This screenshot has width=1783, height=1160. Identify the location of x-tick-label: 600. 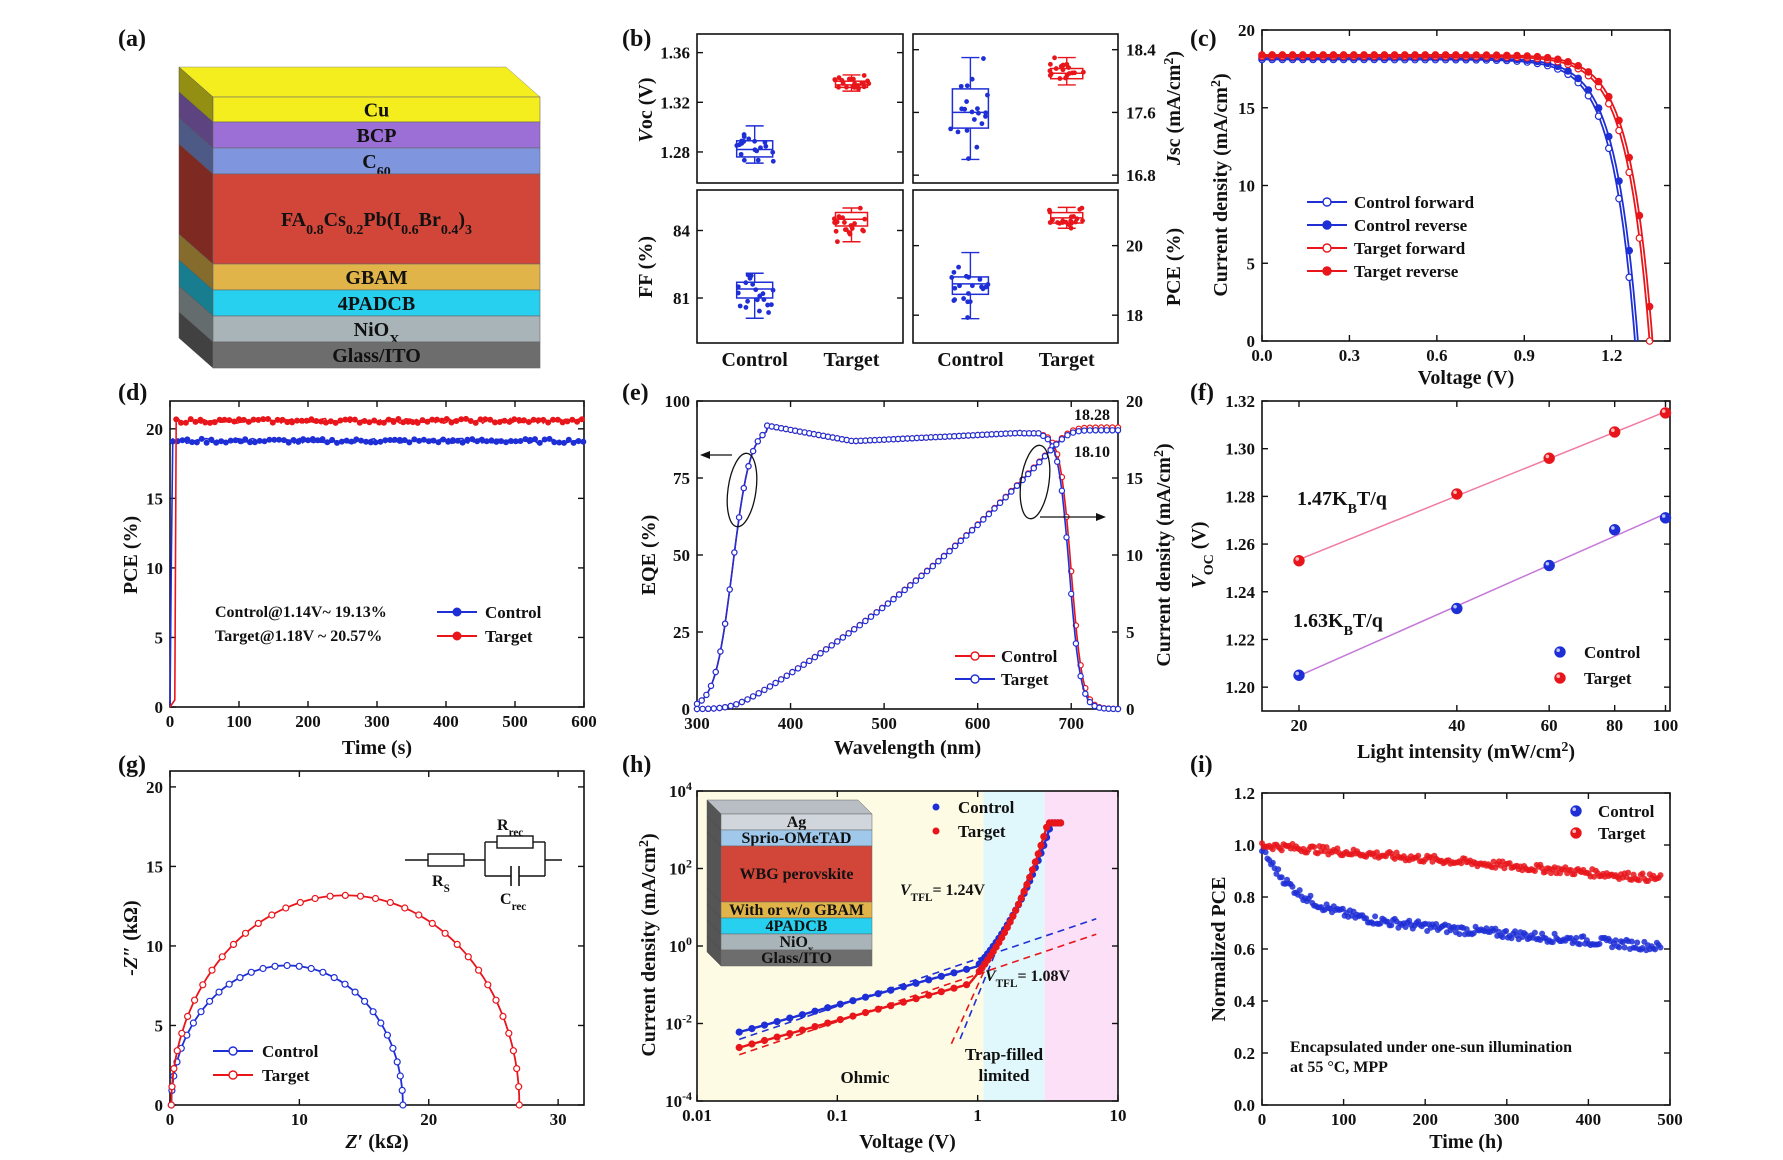
(584, 721).